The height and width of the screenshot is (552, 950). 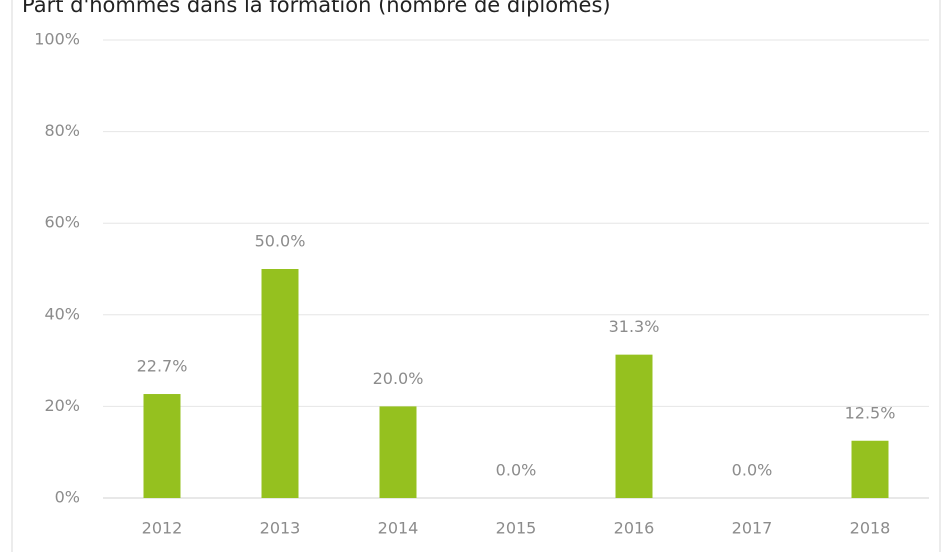 I want to click on data-label: 20.0%, so click(x=398, y=378).